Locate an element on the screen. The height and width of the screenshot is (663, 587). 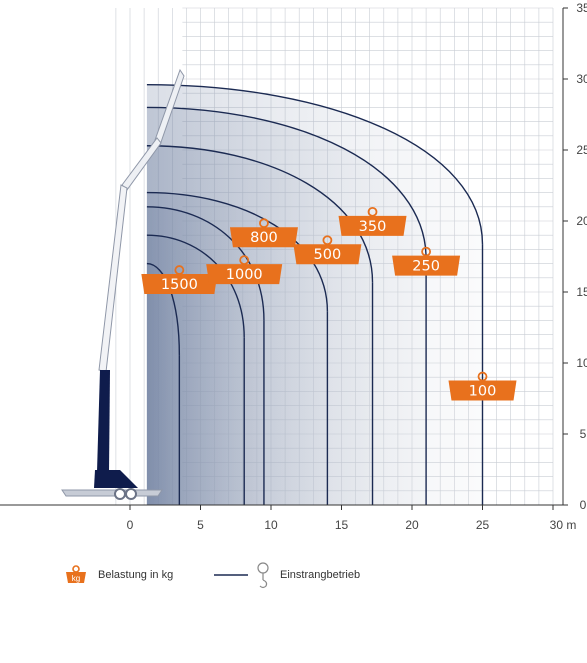
y-tick-label: 15 is located at coordinates (581, 292).